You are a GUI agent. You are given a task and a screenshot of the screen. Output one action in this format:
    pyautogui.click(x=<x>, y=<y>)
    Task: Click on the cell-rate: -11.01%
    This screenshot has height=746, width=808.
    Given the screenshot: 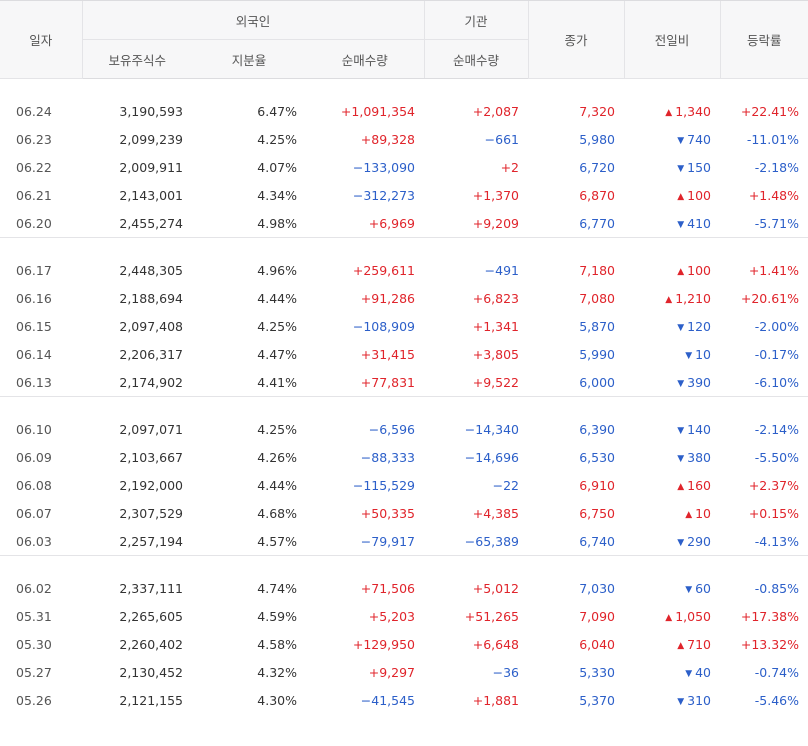 What is the action you would take?
    pyautogui.click(x=773, y=139)
    